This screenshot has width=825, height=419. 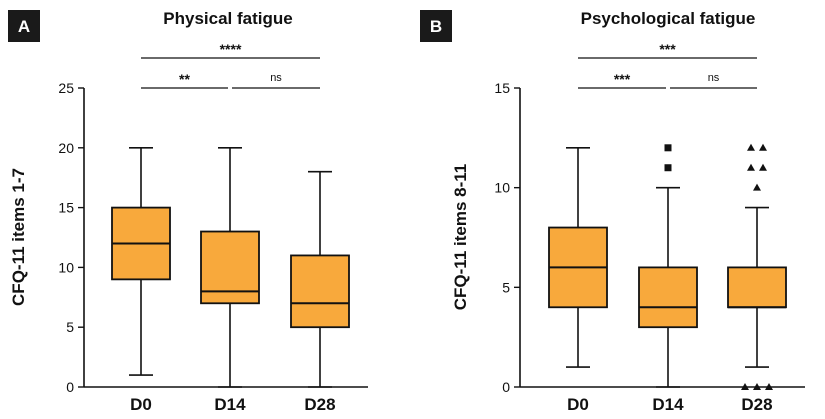 I want to click on y-tick-label: 25, so click(x=66, y=88).